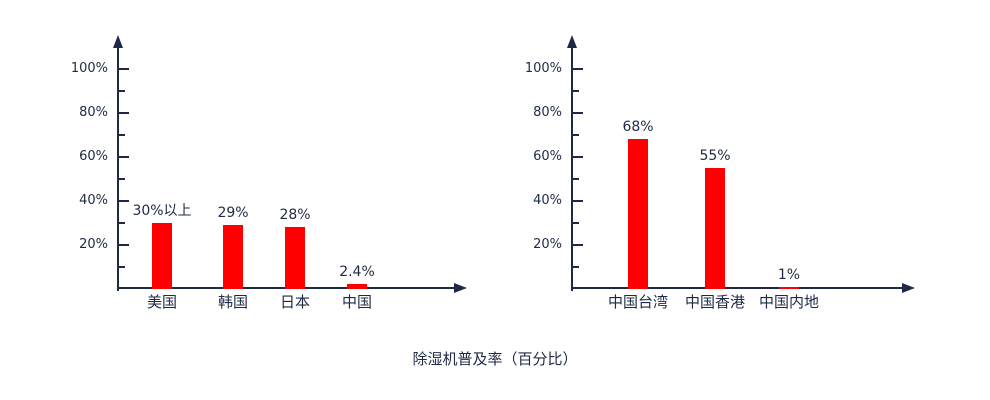 This screenshot has width=990, height=400. I want to click on bar-value-label: 29%, so click(233, 213).